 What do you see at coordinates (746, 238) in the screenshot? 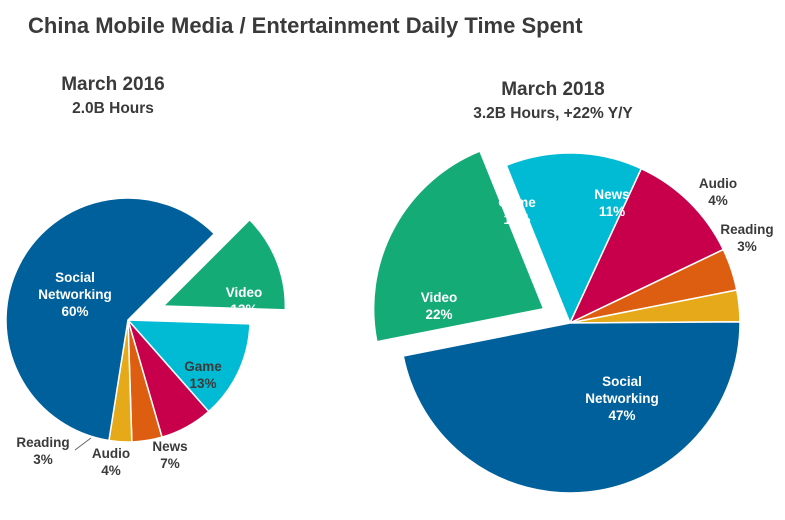
I see `pie2-label-reading: Reading 3%` at bounding box center [746, 238].